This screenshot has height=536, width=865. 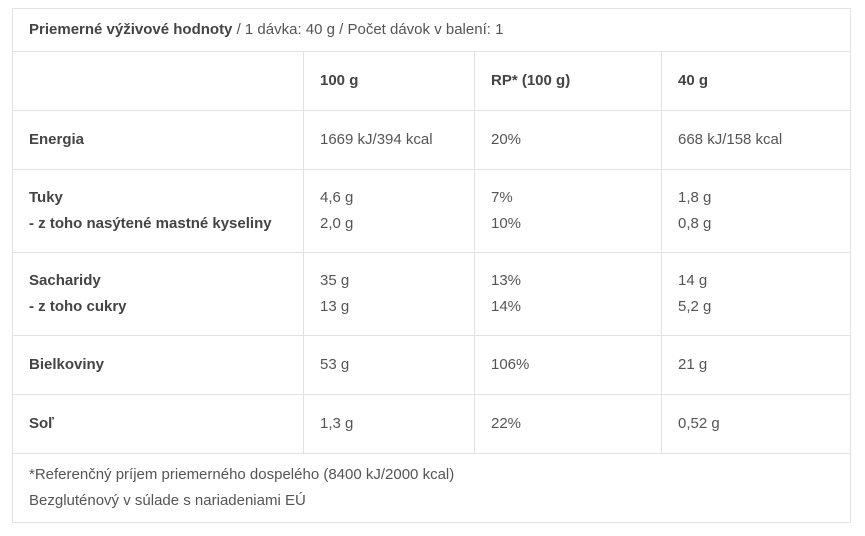 I want to click on column-header-100g: 100 g, so click(x=389, y=81).